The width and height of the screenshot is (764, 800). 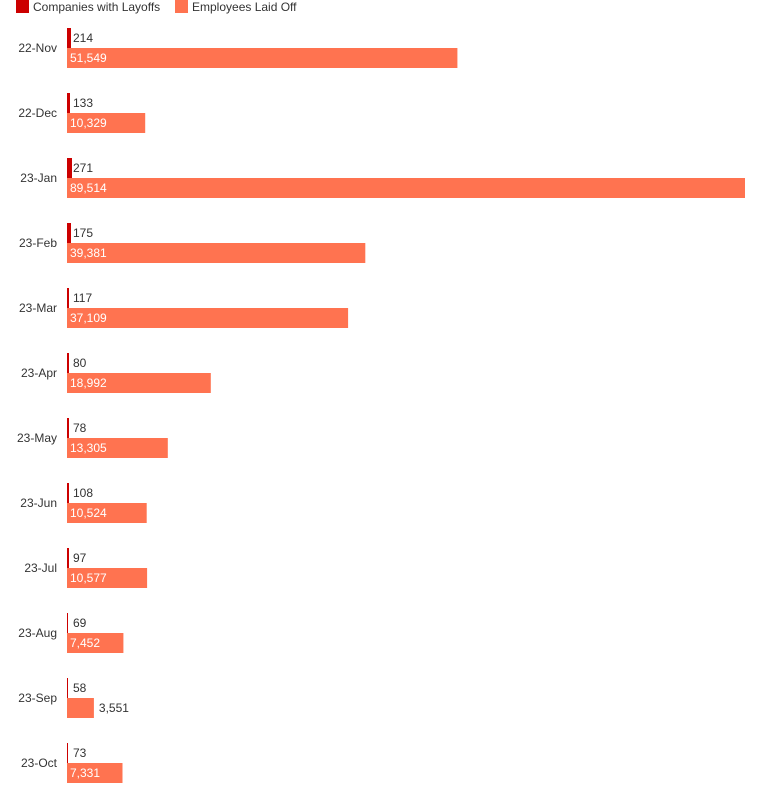 What do you see at coordinates (83, 493) in the screenshot?
I see `companies-value-label: 108` at bounding box center [83, 493].